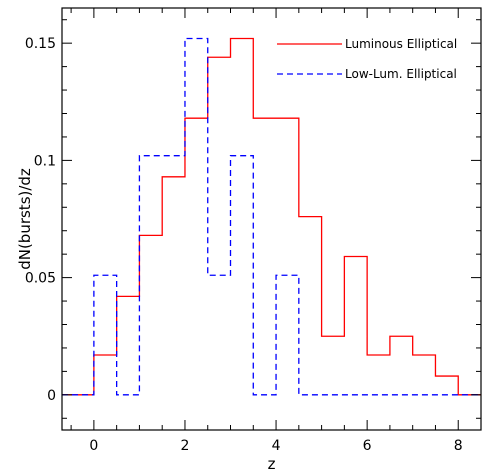 The image size is (483, 473). Describe the element at coordinates (40, 279) in the screenshot. I see `y-tick-label: 0.05` at that location.